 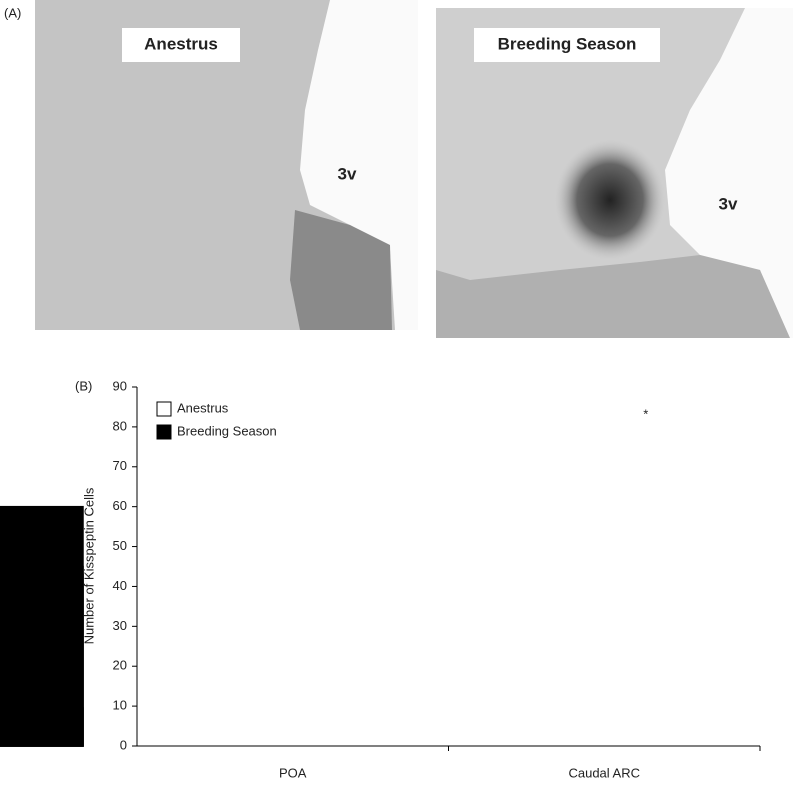 What do you see at coordinates (120, 585) in the screenshot?
I see `y-tick-label: 40` at bounding box center [120, 585].